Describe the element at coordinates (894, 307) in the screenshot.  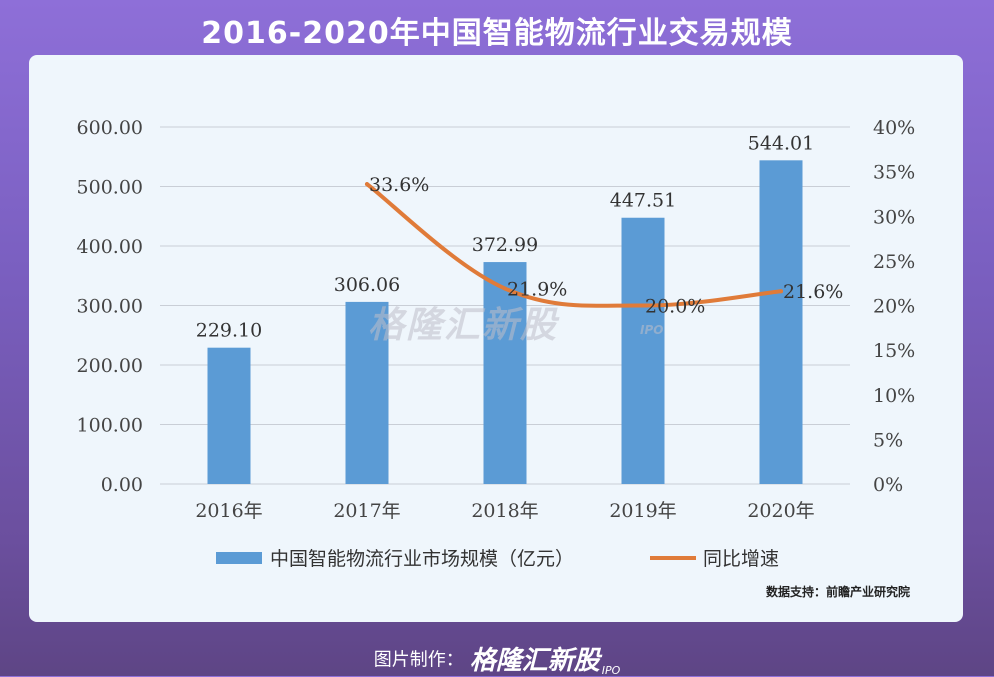
I see `y-right-tick-label: 20%` at that location.